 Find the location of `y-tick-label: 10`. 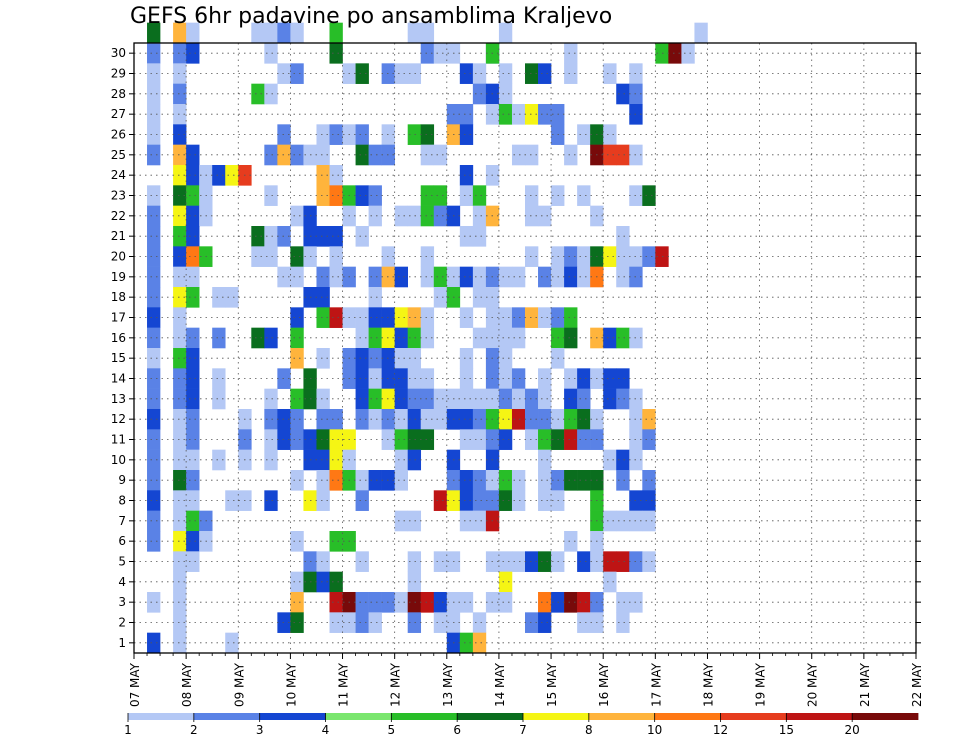

y-tick-label: 10 is located at coordinates (118, 460).